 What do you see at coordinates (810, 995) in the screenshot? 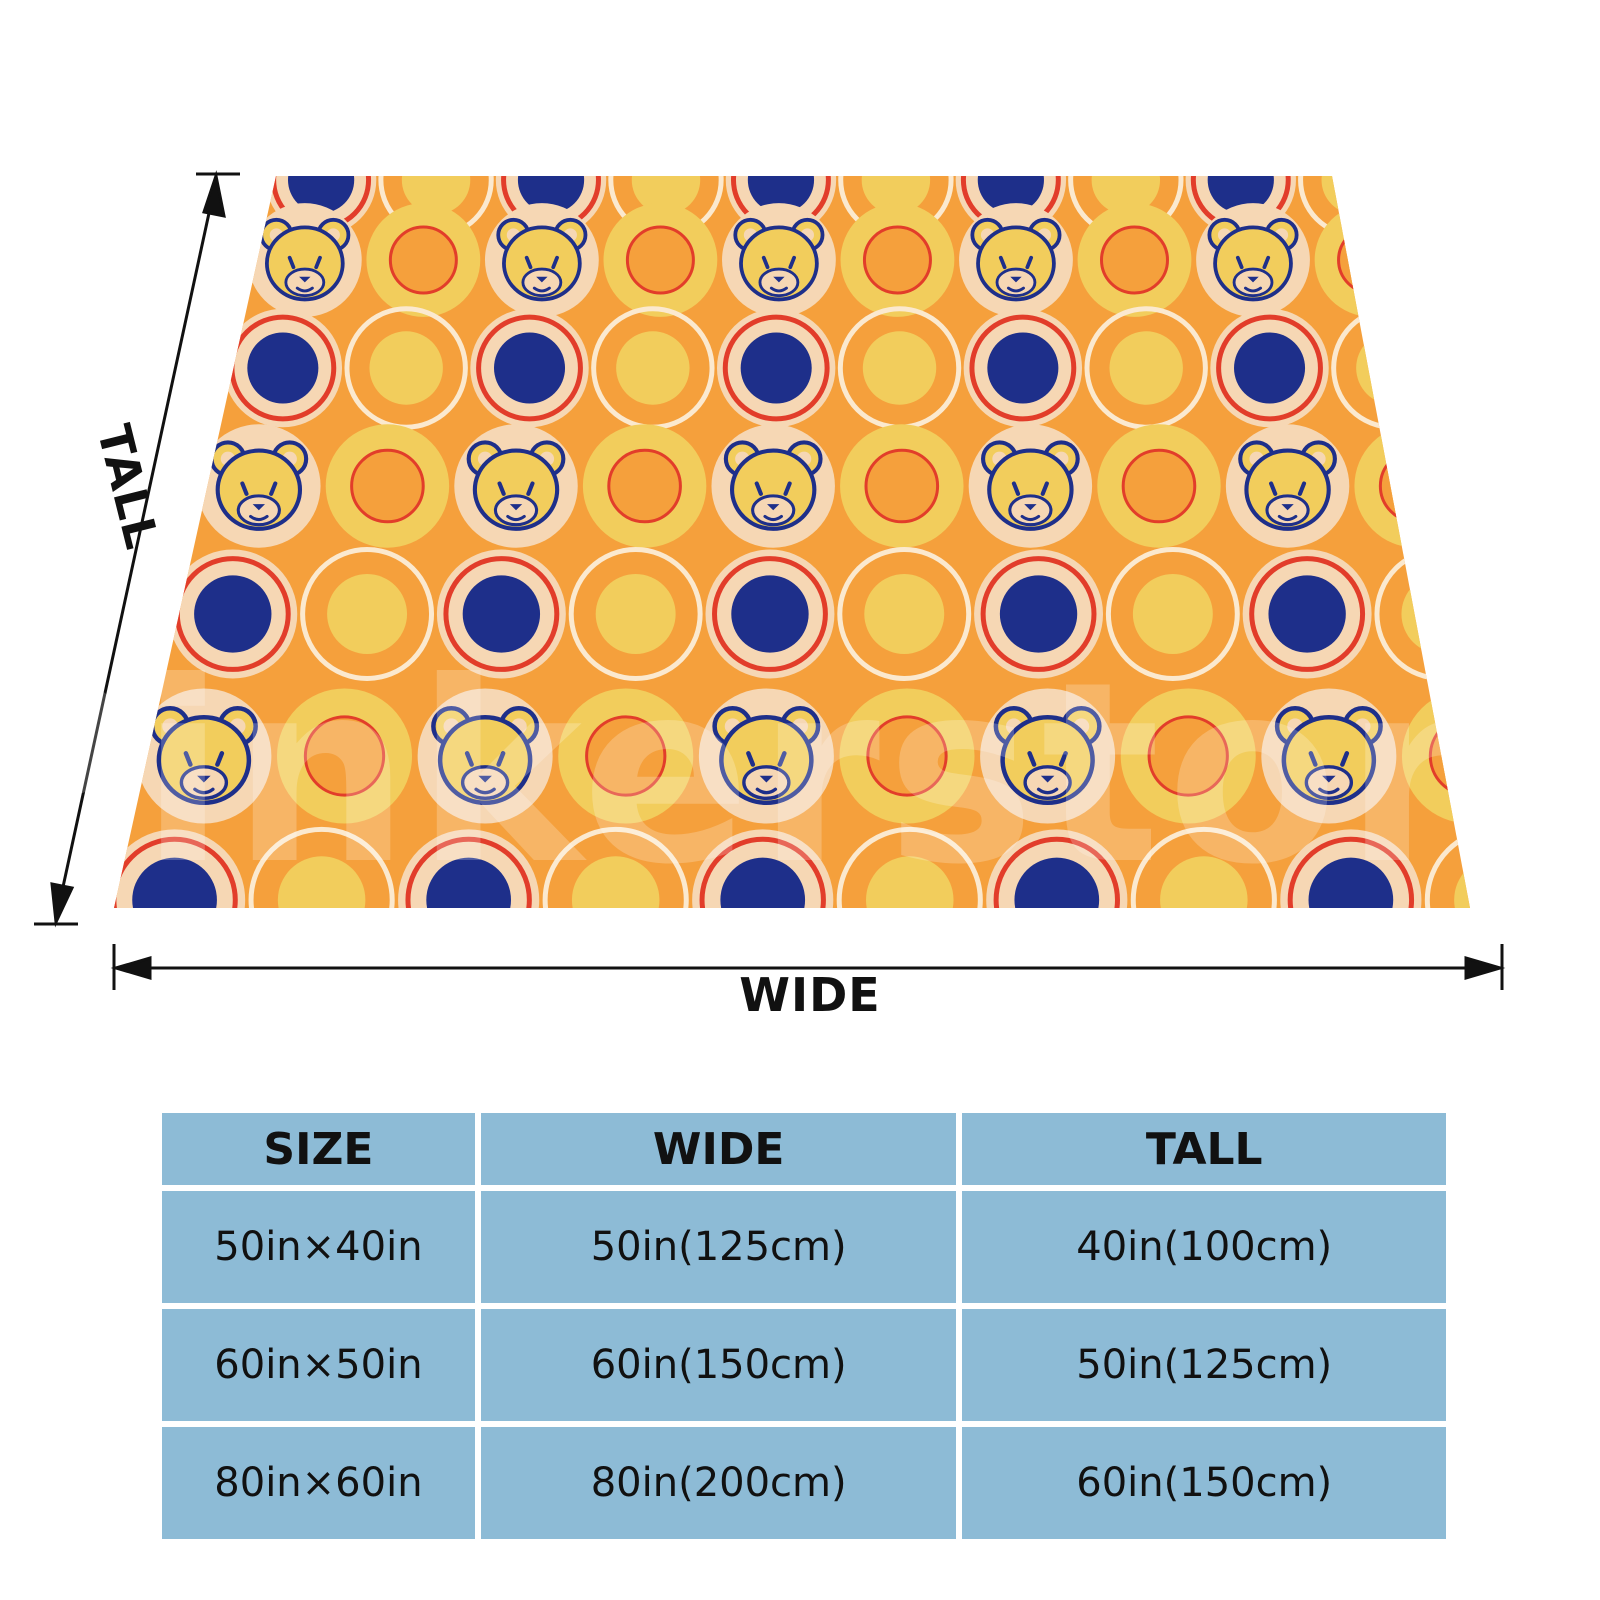
I see `wide-dimension-label: WIDE` at bounding box center [810, 995].